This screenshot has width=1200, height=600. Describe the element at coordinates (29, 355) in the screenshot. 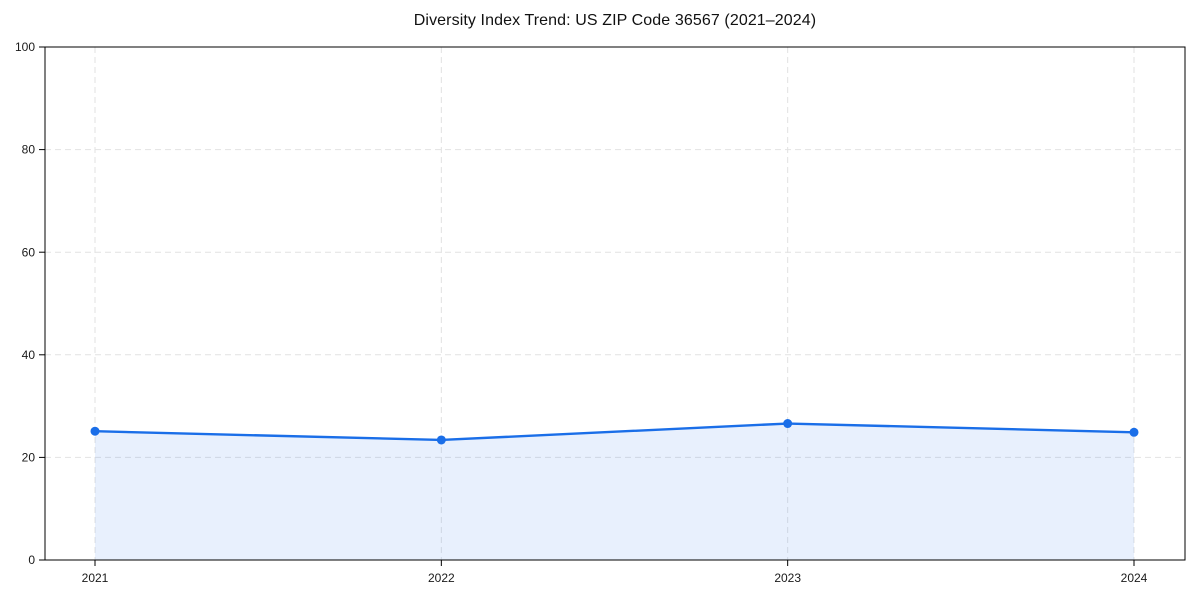

I see `y-tick-label: 40` at that location.